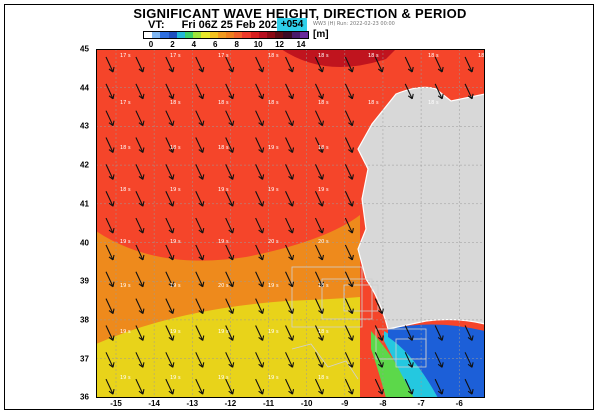 This screenshot has width=600, height=417. What do you see at coordinates (84, 126) in the screenshot?
I see `latitude-tick-label: 43` at bounding box center [84, 126].